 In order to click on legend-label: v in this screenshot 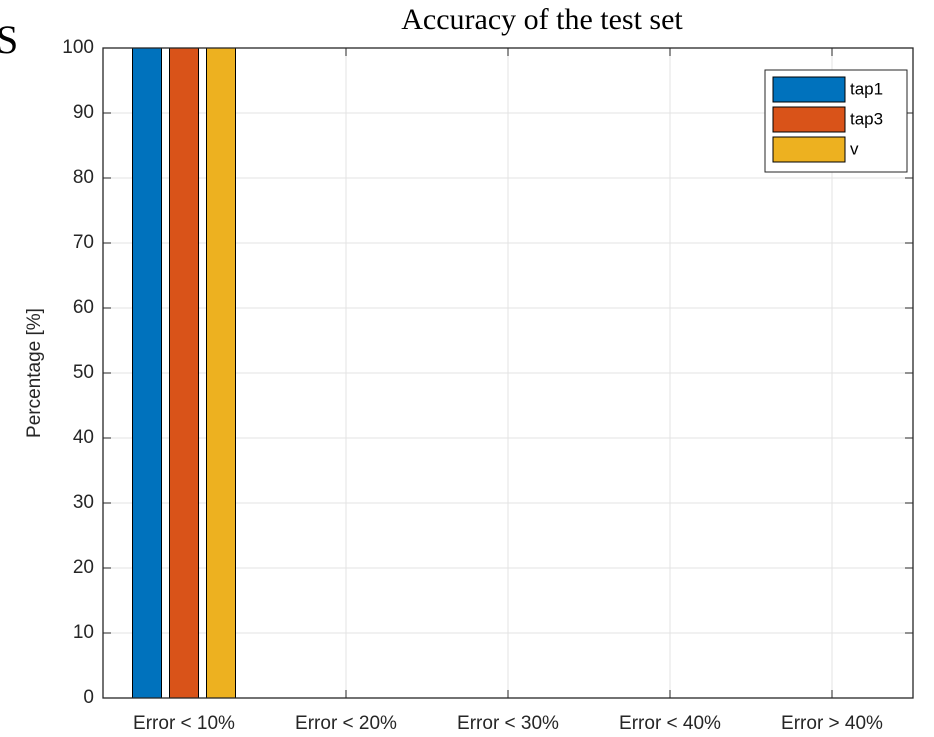, I will do `click(854, 148)`.